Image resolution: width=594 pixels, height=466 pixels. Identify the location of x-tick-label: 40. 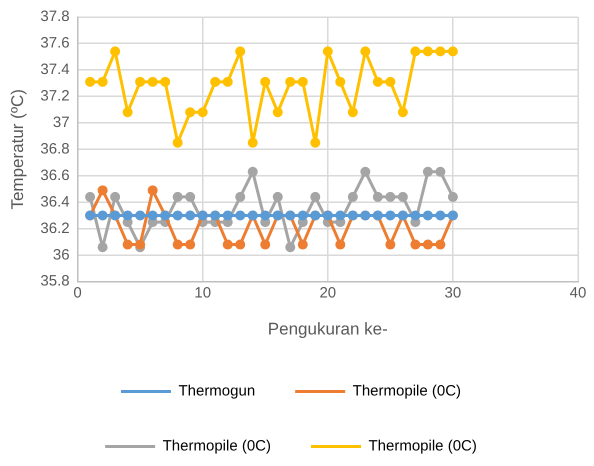
(578, 293).